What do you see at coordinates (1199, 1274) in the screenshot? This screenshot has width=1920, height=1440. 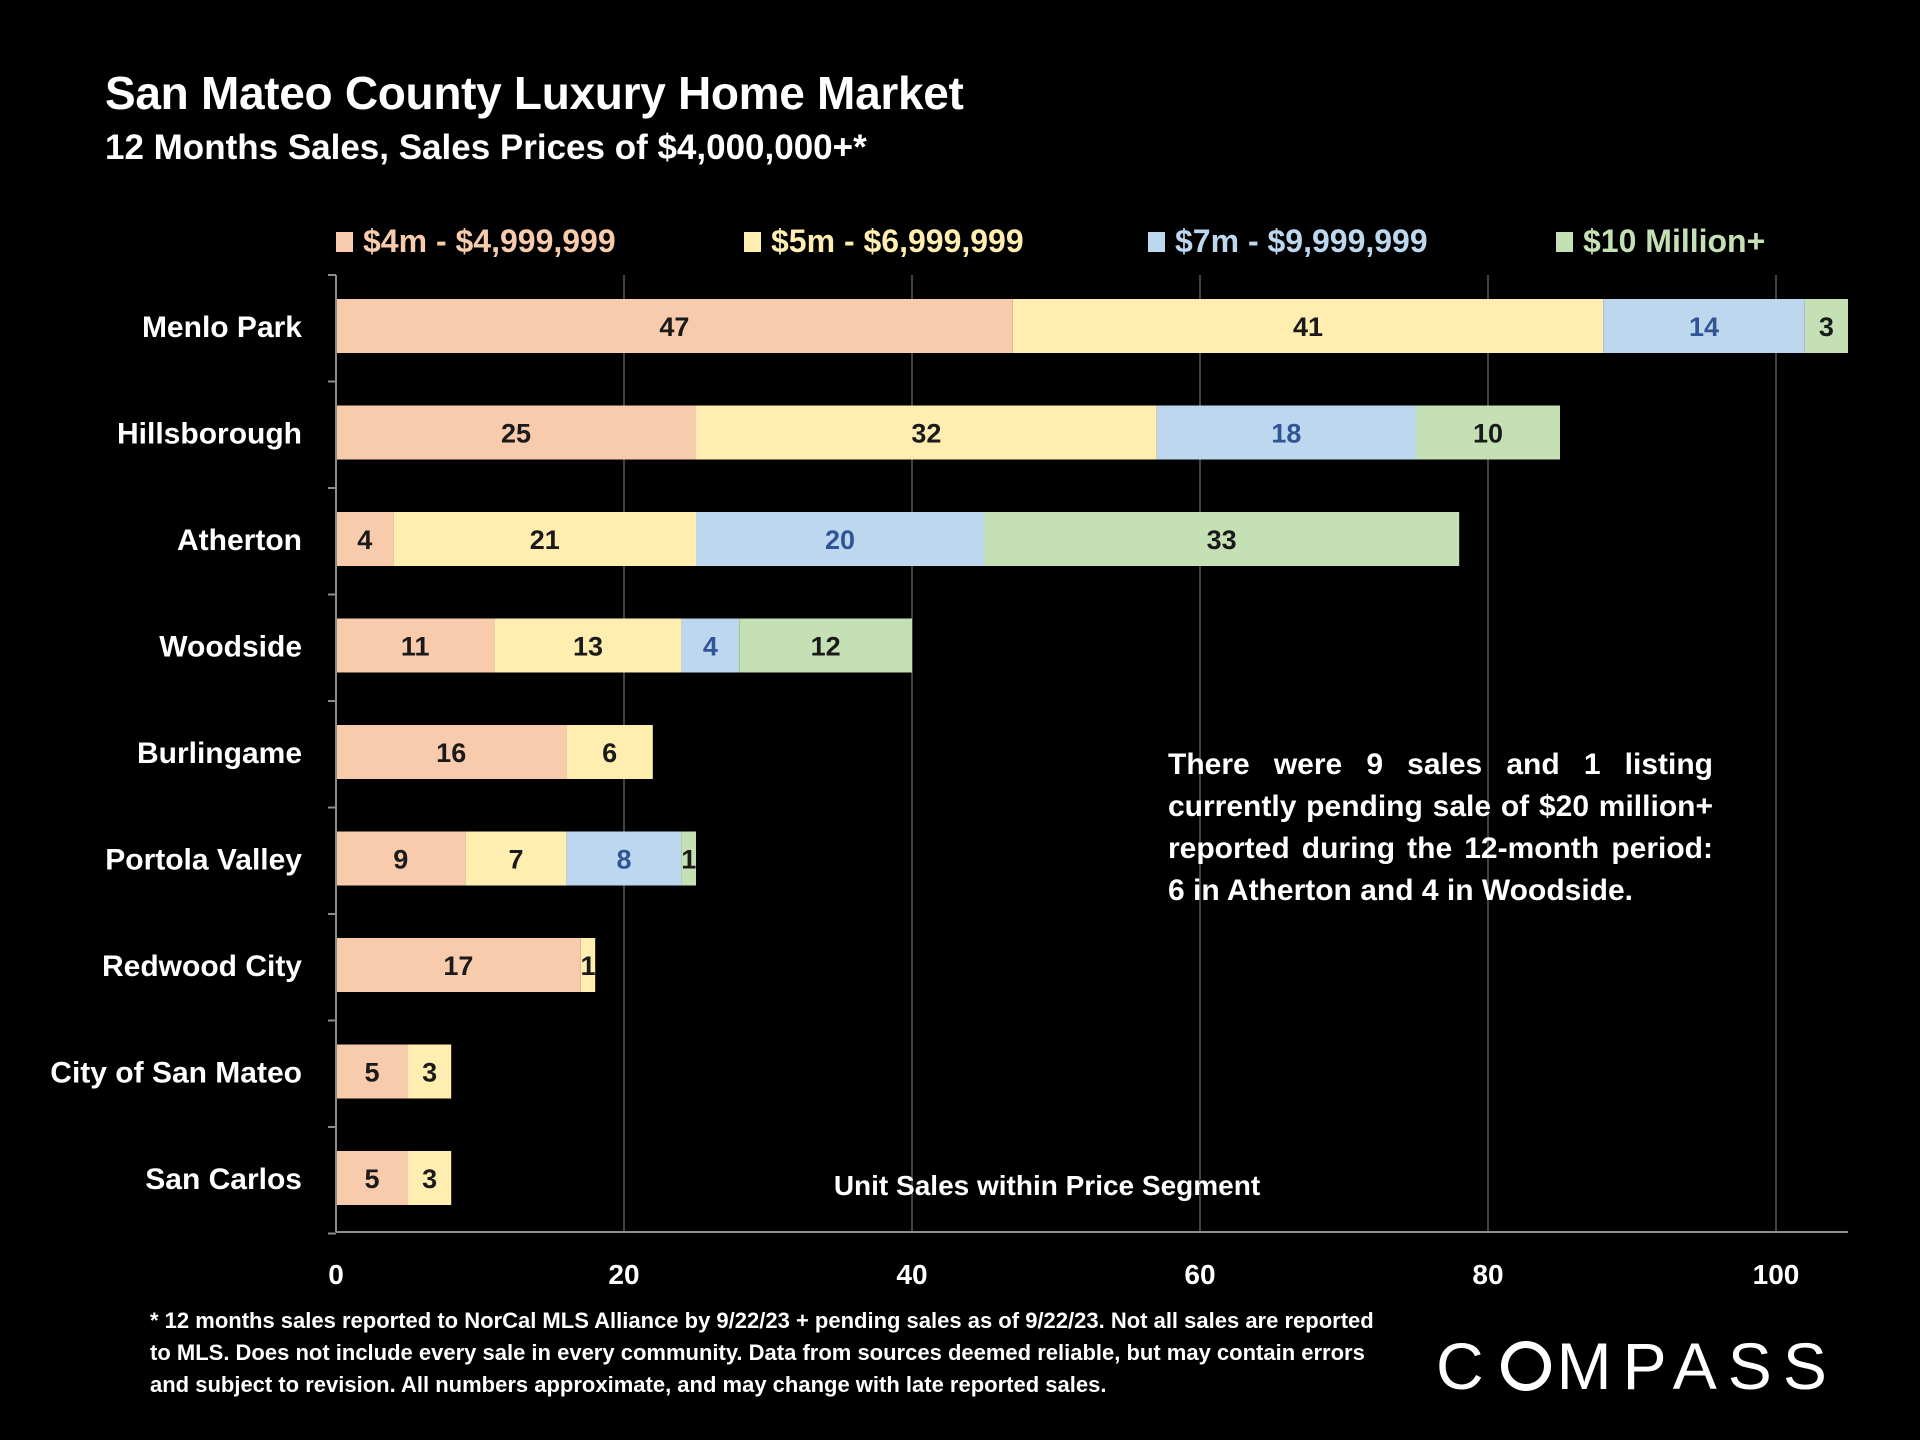 I see `x-tick-label: 60` at bounding box center [1199, 1274].